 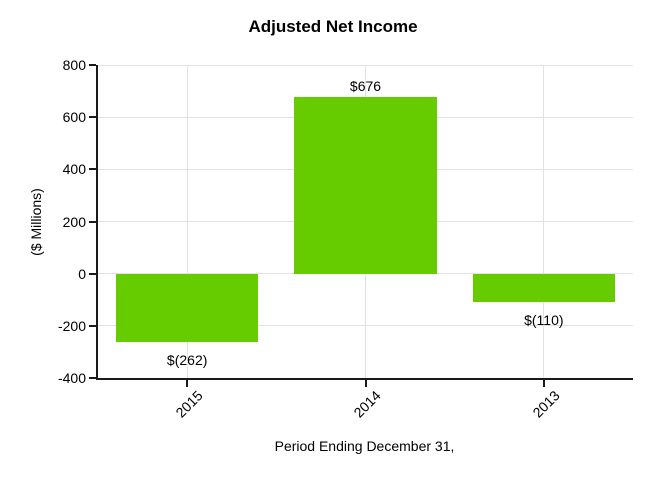 I want to click on x-tick-label-2014: 2014, so click(x=367, y=404).